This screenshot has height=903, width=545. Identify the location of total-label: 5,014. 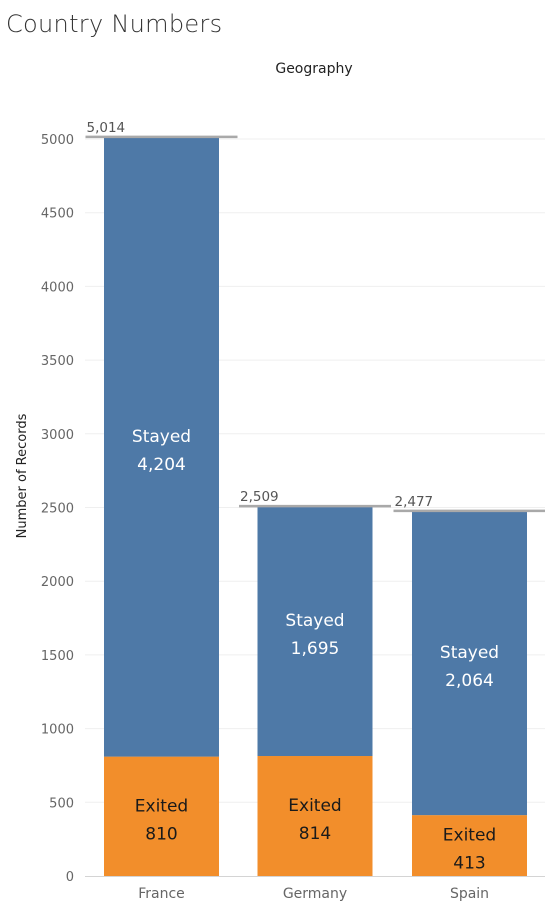
(106, 128).